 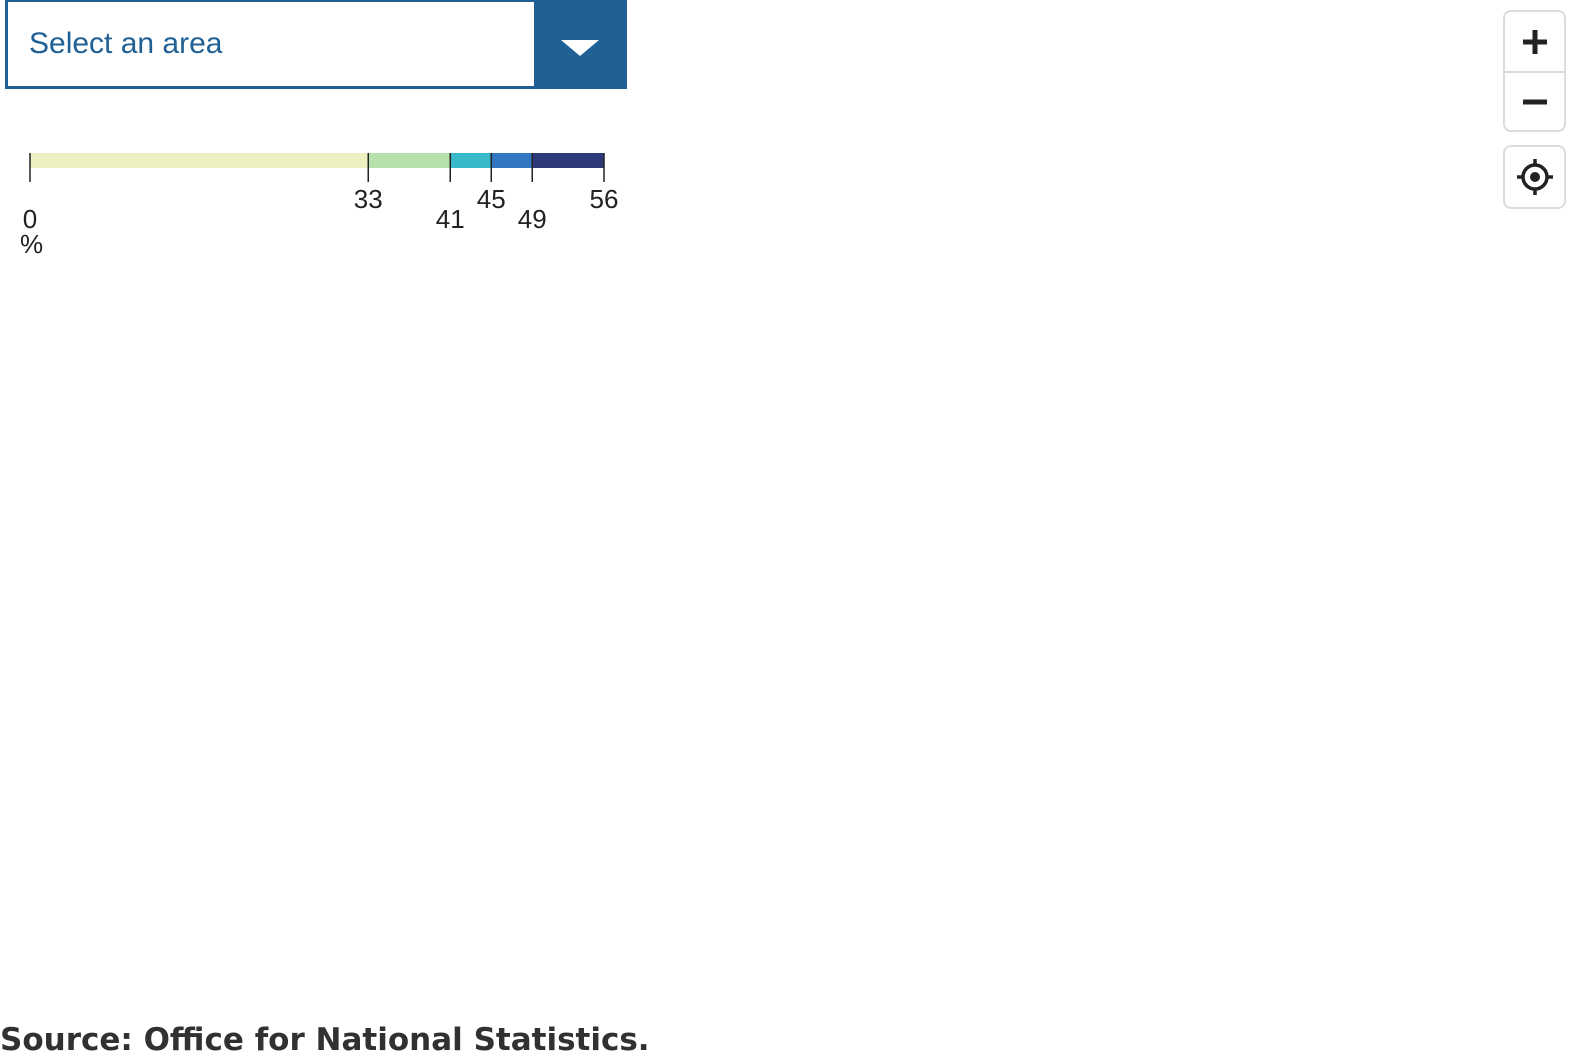 I want to click on plus-icon, so click(x=1534, y=41).